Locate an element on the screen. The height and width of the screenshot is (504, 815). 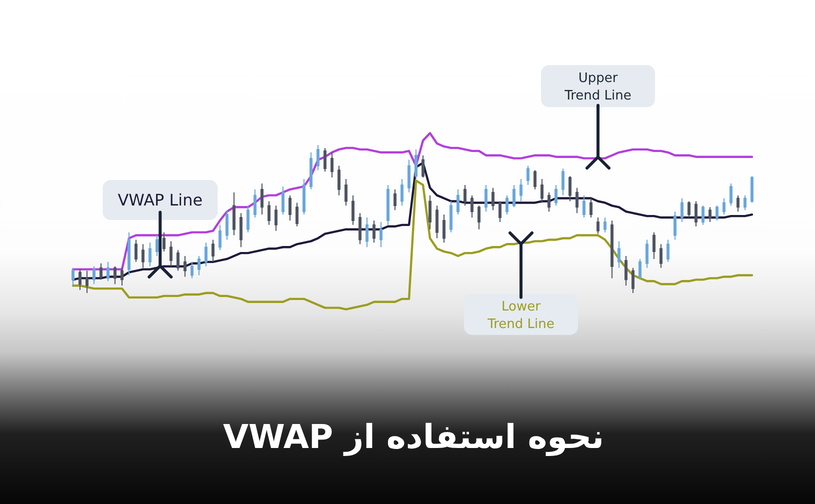
callout: Upper Trend Line is located at coordinates (598, 117).